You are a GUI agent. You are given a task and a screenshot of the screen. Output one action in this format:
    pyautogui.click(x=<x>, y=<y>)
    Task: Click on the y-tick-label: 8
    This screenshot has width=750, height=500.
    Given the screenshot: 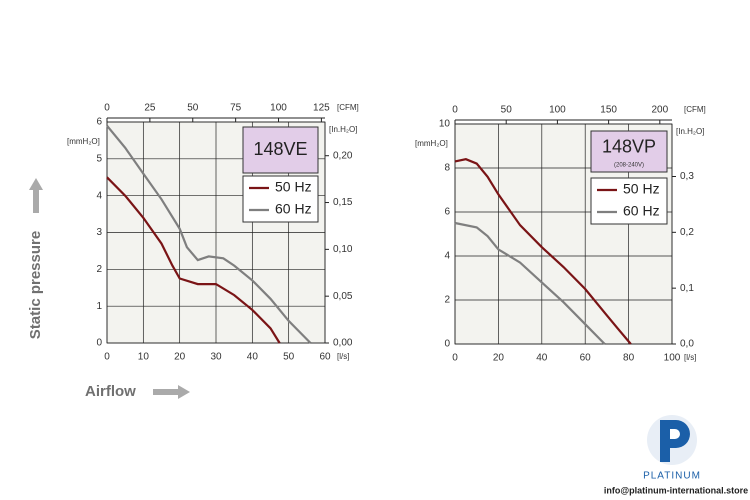 What is the action you would take?
    pyautogui.click(x=447, y=168)
    